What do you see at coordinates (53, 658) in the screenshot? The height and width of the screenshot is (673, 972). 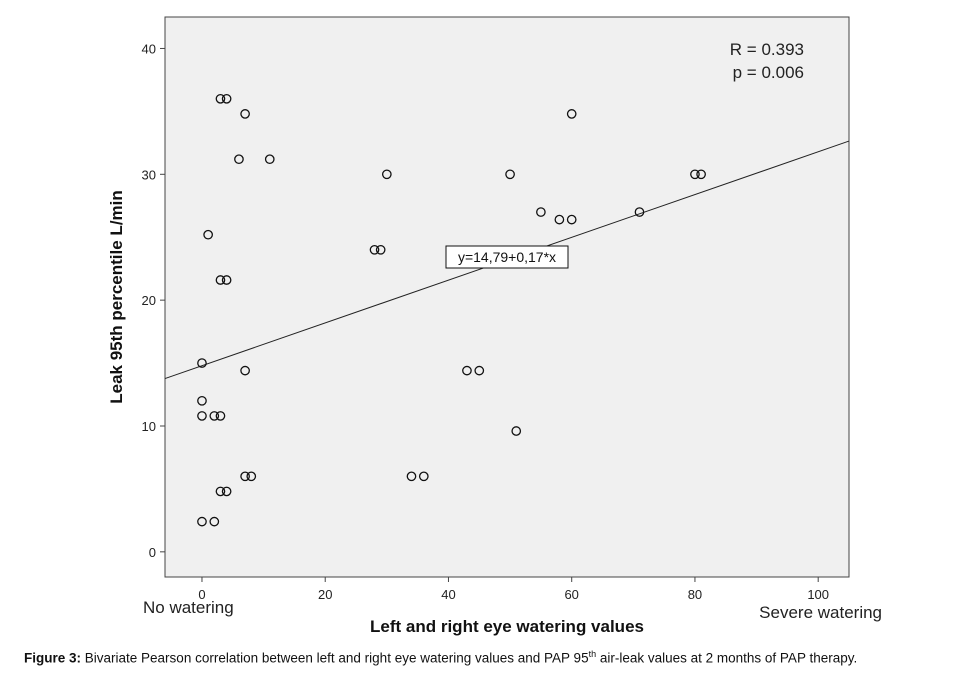 I see `figure-caption-label: Figure 3:` at bounding box center [53, 658].